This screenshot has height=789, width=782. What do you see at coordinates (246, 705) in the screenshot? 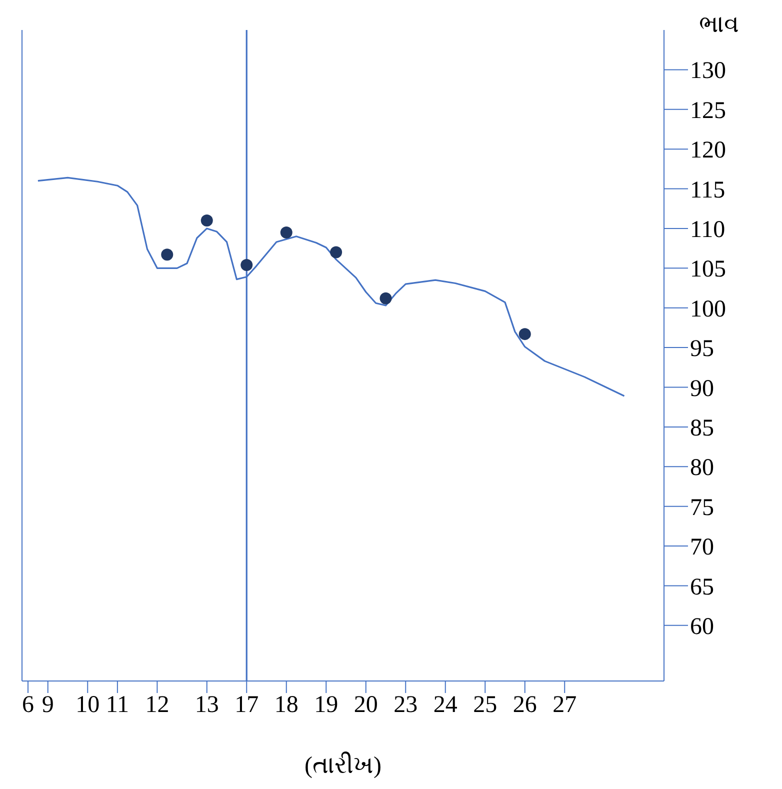
I see `x-tick-label: 17` at bounding box center [246, 705].